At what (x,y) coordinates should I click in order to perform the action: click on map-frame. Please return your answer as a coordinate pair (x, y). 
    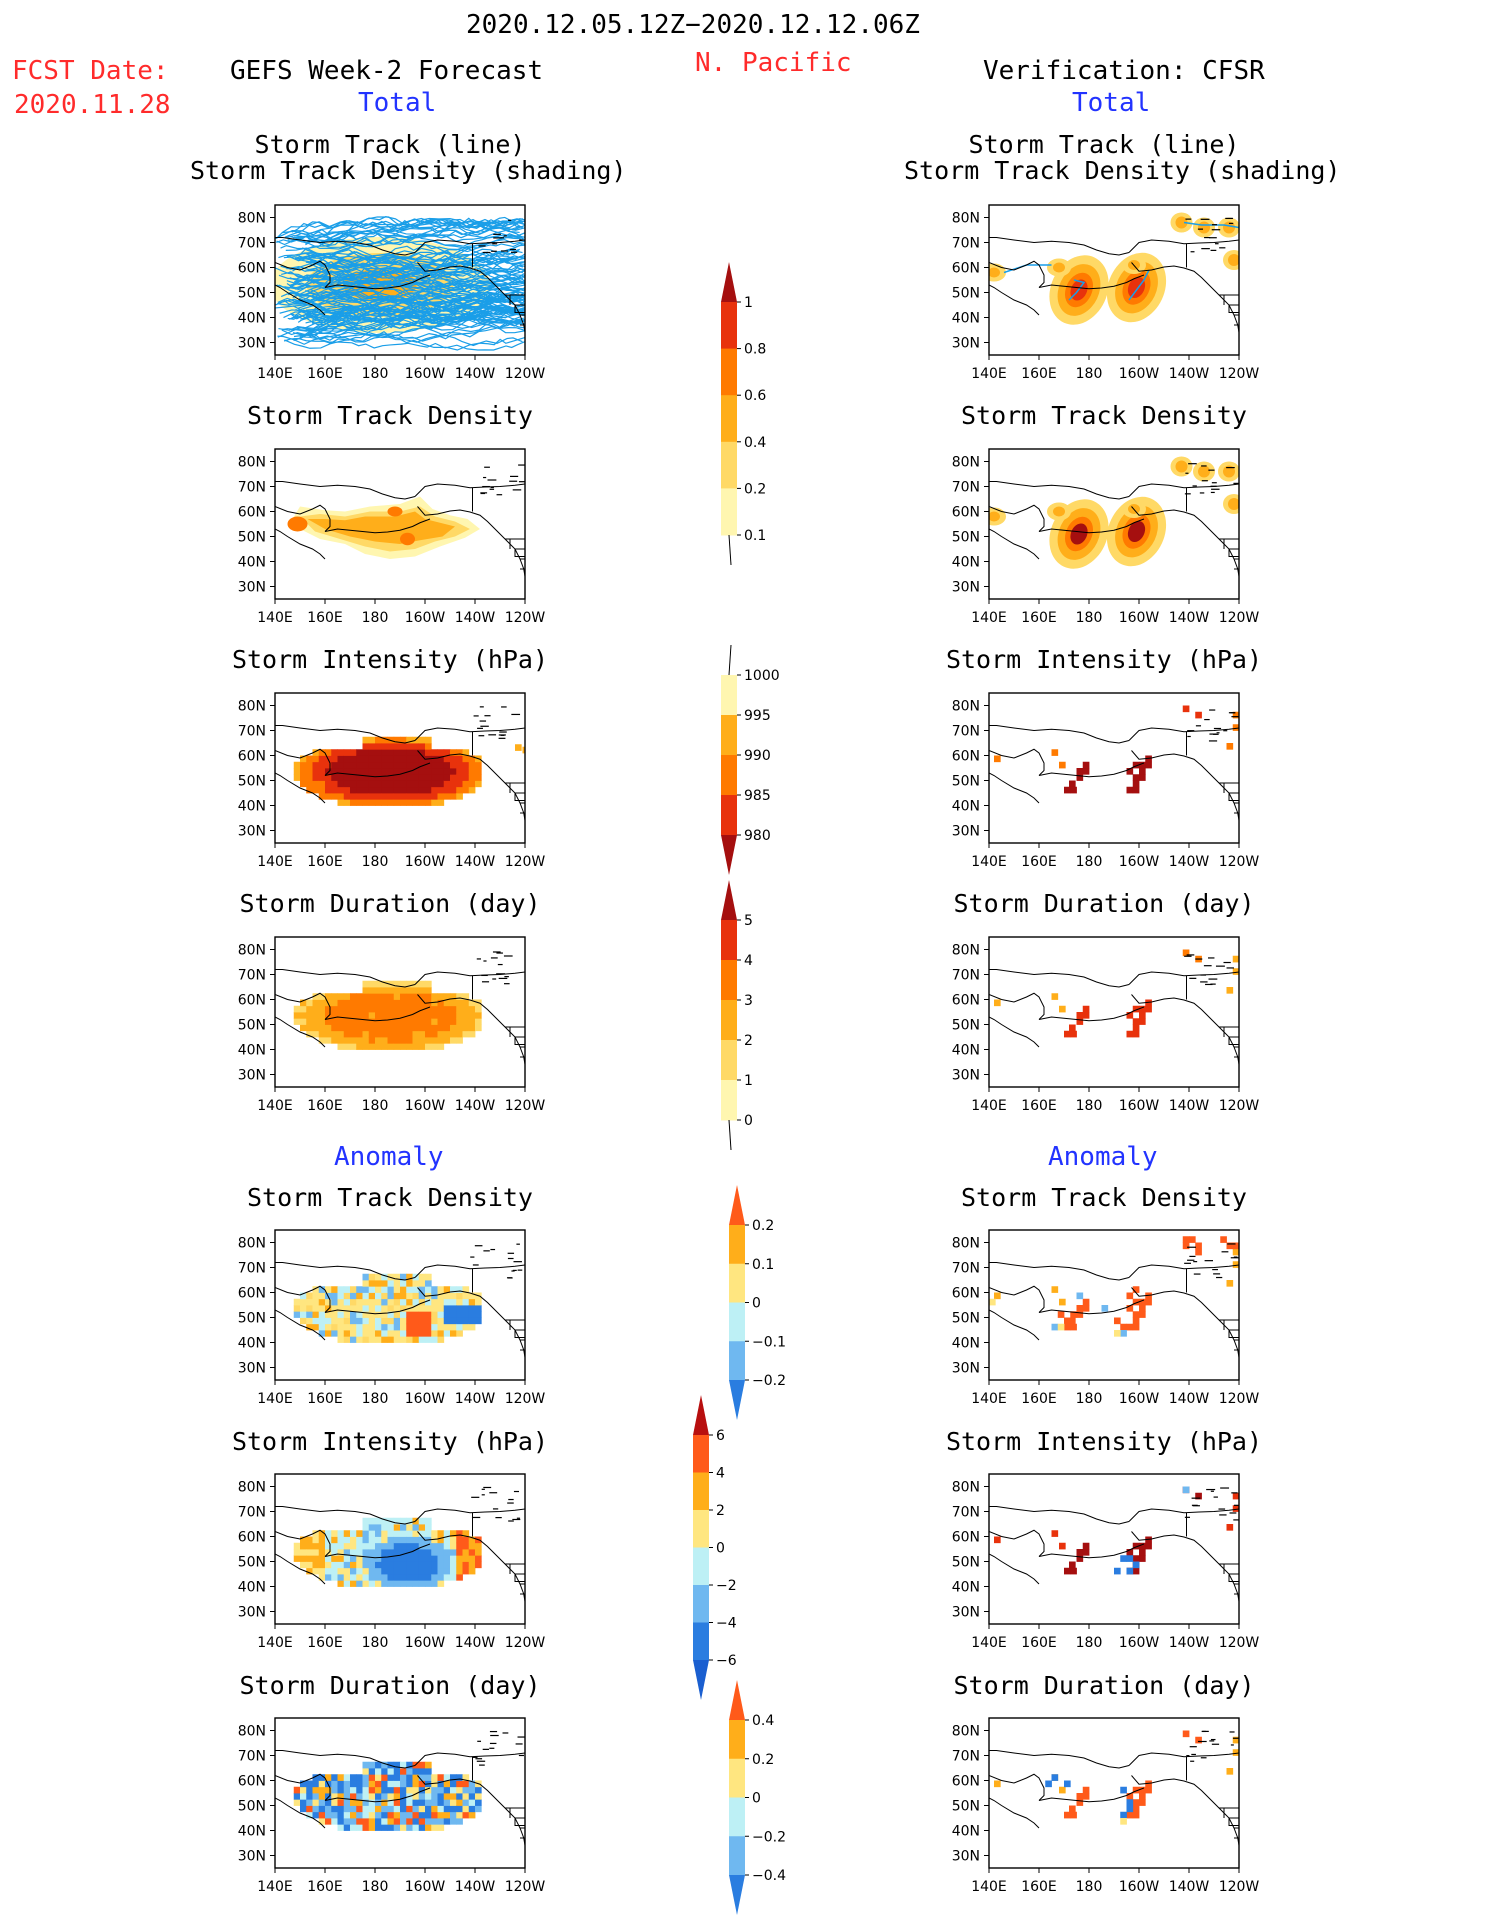
    Looking at the image, I should click on (400, 1012).